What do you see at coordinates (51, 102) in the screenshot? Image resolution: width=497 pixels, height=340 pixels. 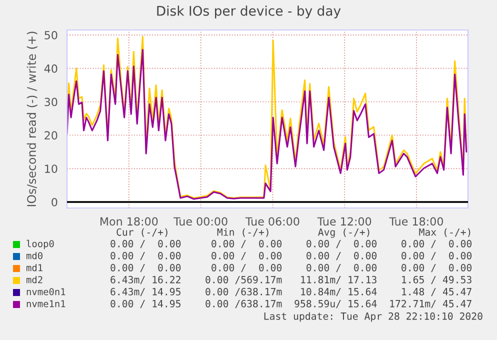 I see `y-tick-label: 30` at bounding box center [51, 102].